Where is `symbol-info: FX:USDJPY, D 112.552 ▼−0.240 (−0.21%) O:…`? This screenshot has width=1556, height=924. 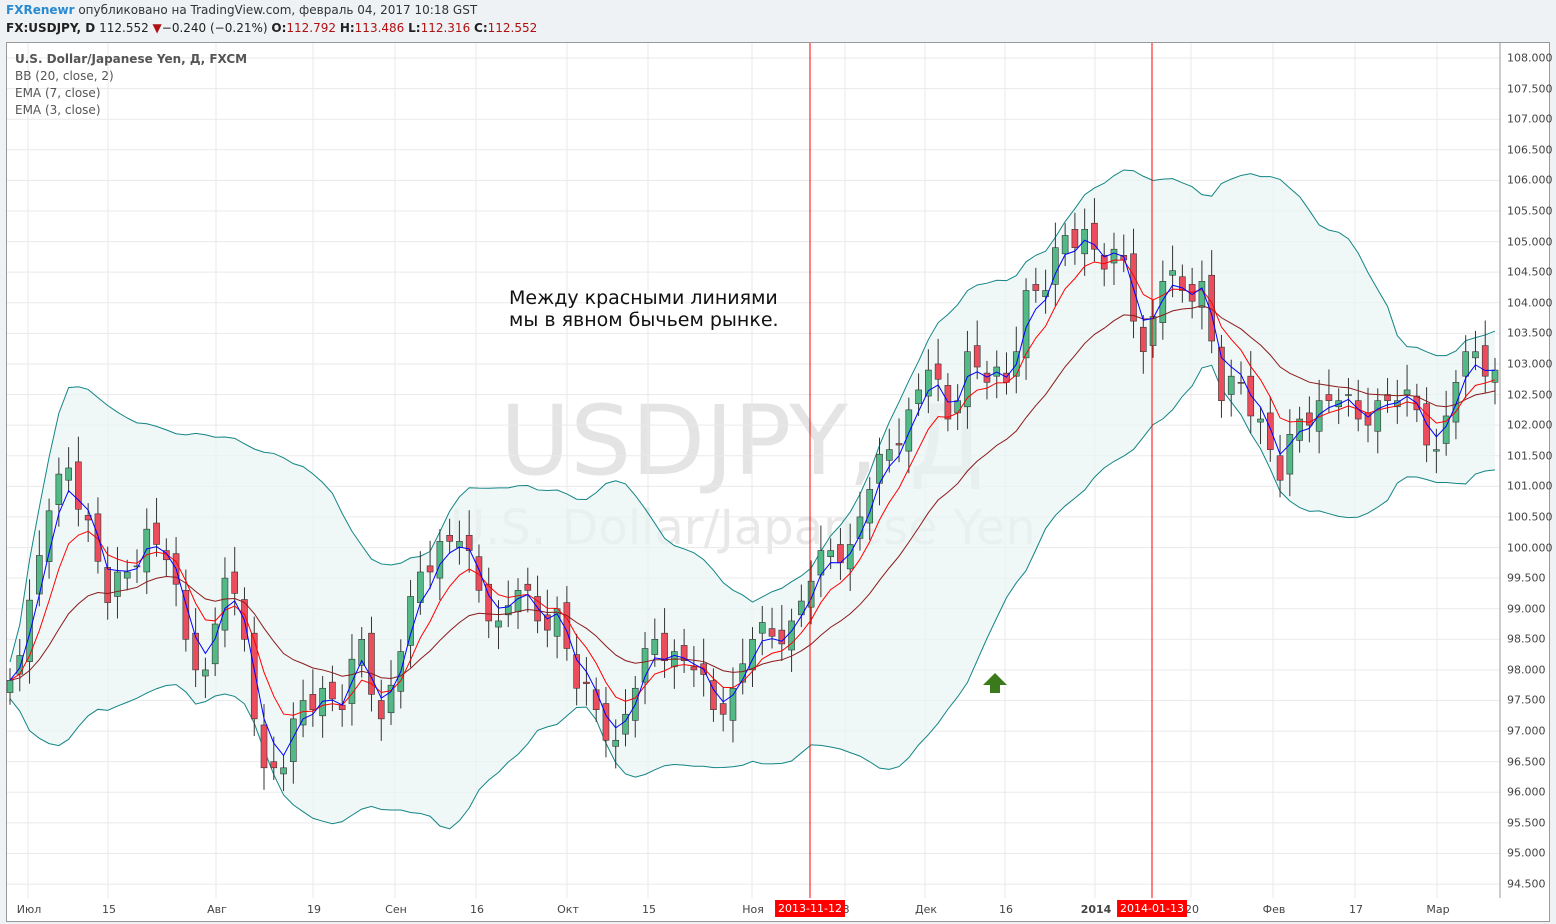
symbol-info: FX:USDJPY, D 112.552 ▼−0.240 (−0.21%) O:… is located at coordinates (271, 28).